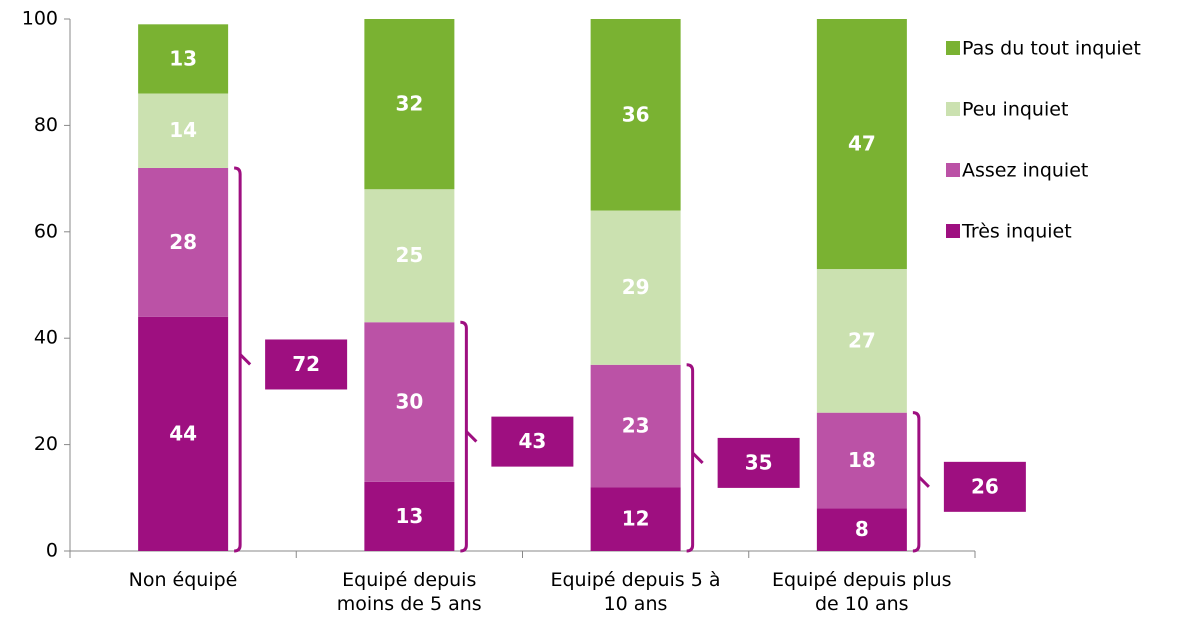 Image resolution: width=1180 pixels, height=624 pixels. What do you see at coordinates (183, 580) in the screenshot?
I see `x-tick-label: Non équipé` at bounding box center [183, 580].